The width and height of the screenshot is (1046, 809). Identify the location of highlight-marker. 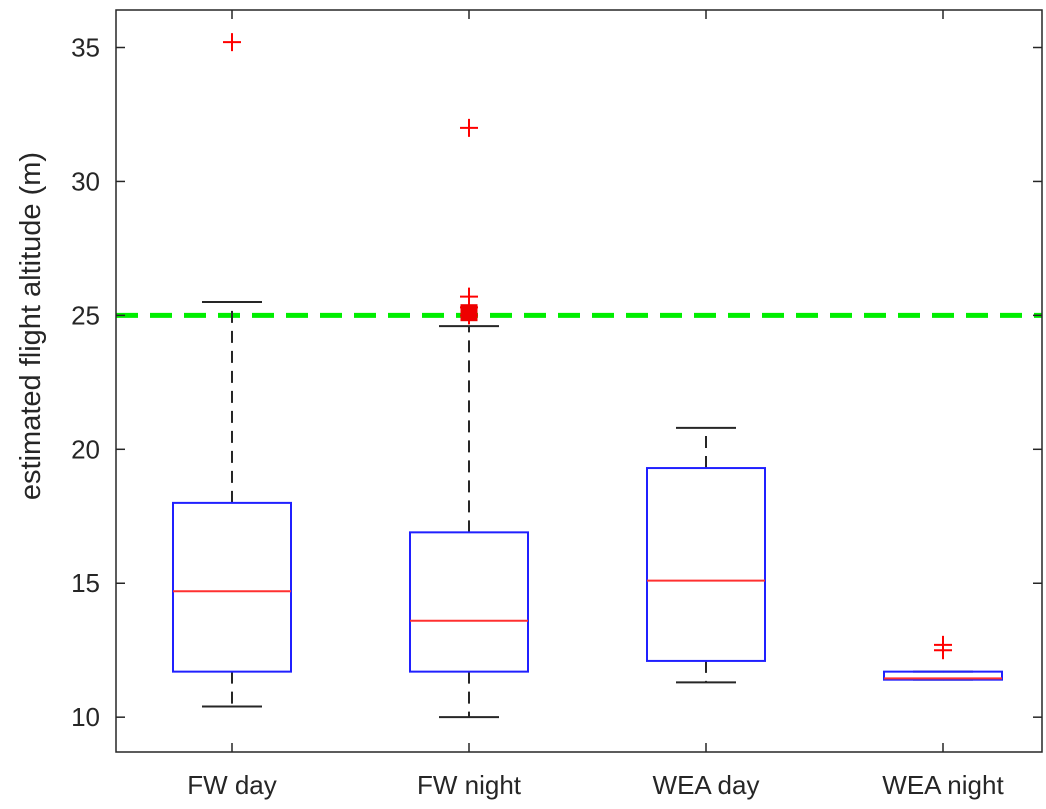
(469, 313).